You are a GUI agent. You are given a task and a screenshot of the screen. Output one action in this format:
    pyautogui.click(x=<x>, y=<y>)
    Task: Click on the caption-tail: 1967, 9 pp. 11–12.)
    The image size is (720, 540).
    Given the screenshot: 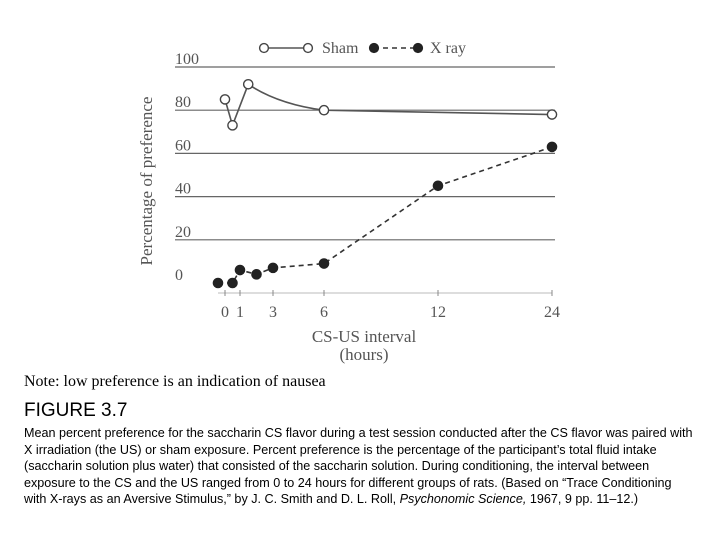 What is the action you would take?
    pyautogui.click(x=582, y=499)
    